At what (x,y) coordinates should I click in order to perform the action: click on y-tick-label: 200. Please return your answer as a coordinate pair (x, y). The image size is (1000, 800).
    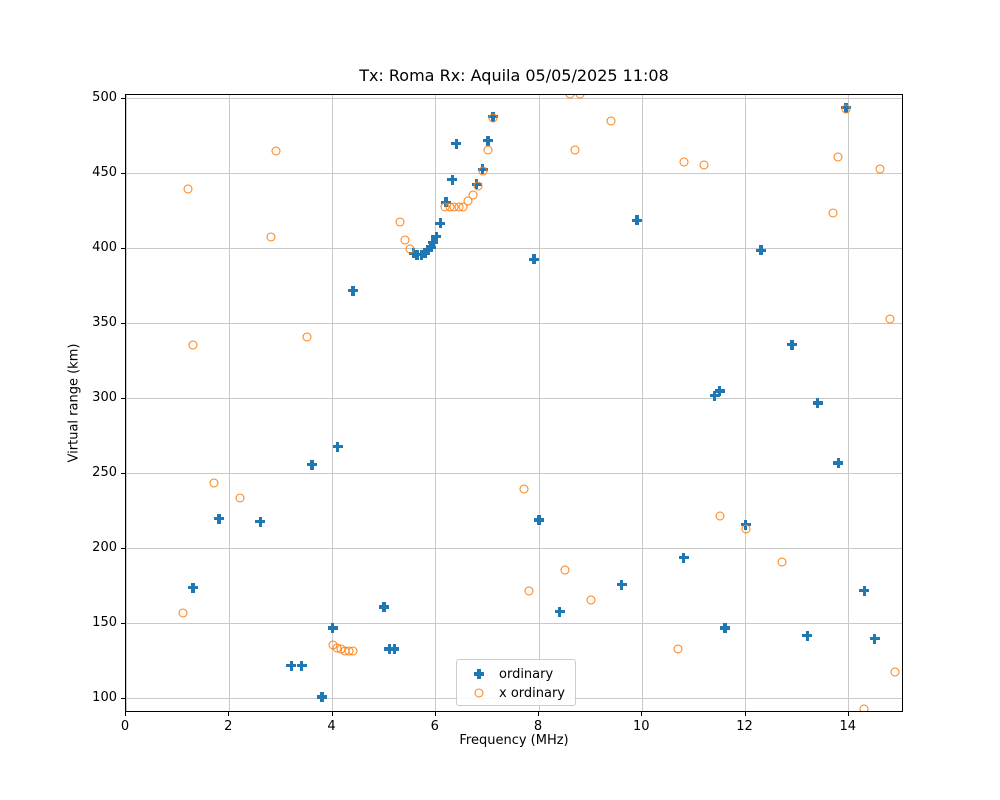
    Looking at the image, I should click on (104, 547).